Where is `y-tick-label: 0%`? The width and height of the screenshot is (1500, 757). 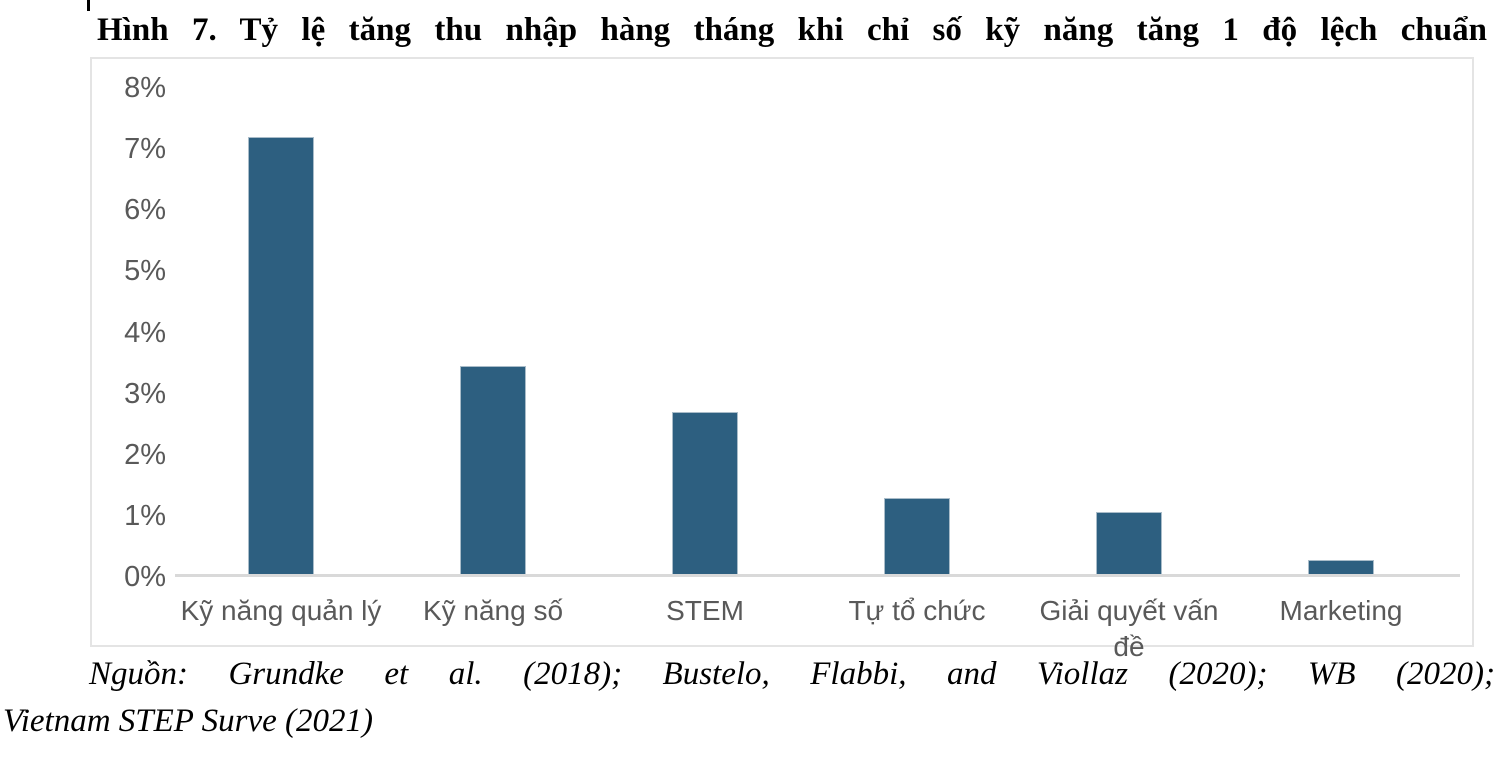 y-tick-label: 0% is located at coordinates (145, 577).